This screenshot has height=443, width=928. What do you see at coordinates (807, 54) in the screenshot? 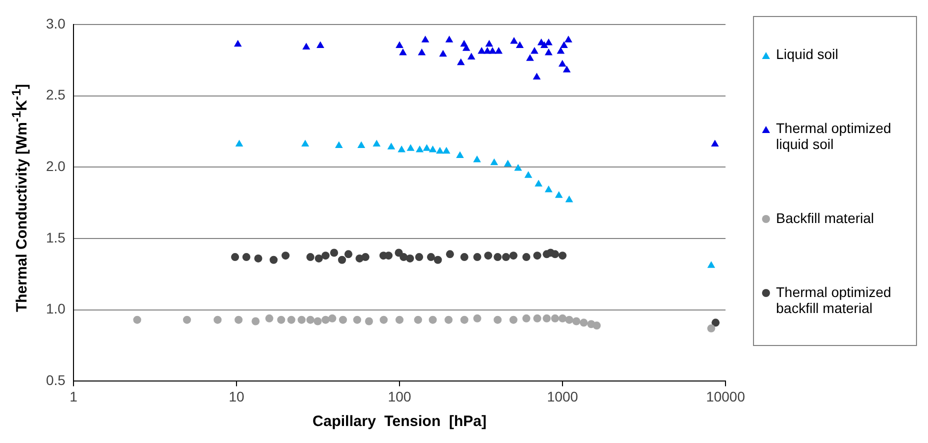
I see `legend-label: Liquid soil` at bounding box center [807, 54].